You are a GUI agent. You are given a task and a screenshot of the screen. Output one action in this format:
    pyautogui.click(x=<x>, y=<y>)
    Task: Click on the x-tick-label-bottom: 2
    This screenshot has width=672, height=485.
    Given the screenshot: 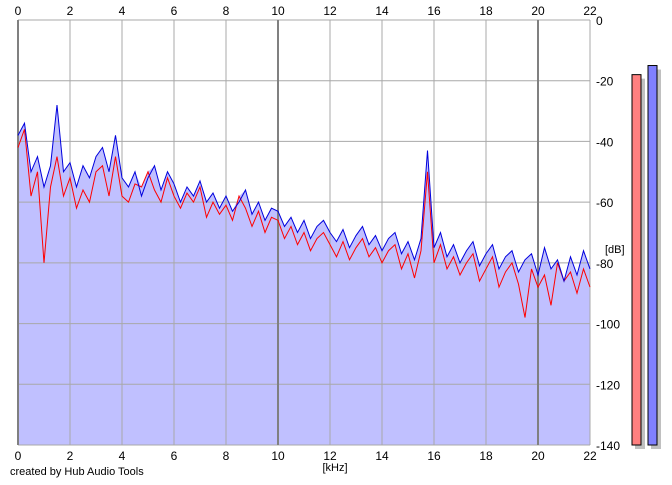 What is the action you would take?
    pyautogui.click(x=70, y=456)
    